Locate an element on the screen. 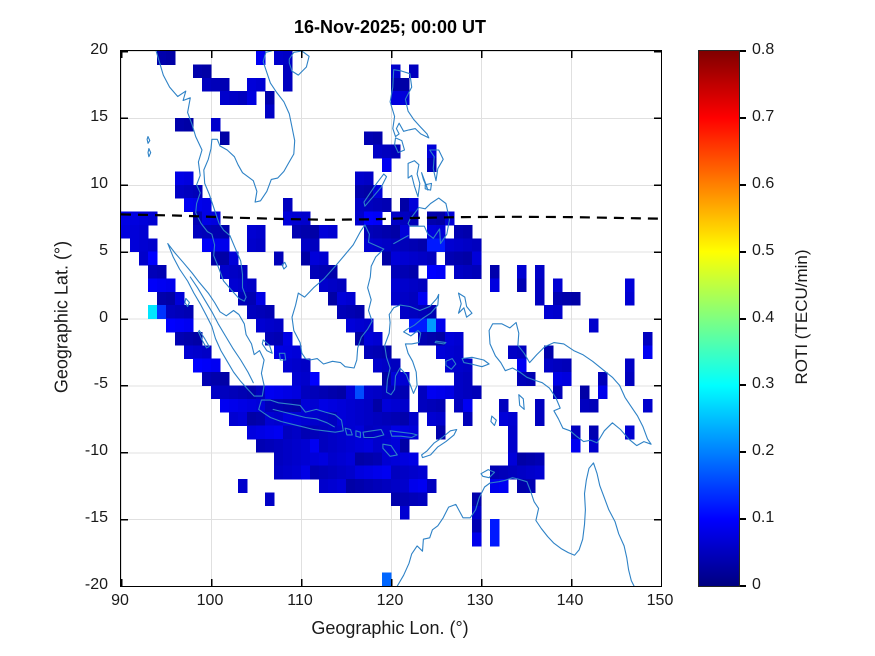 The width and height of the screenshot is (875, 656). coastline-sulawesi is located at coordinates (412, 344).